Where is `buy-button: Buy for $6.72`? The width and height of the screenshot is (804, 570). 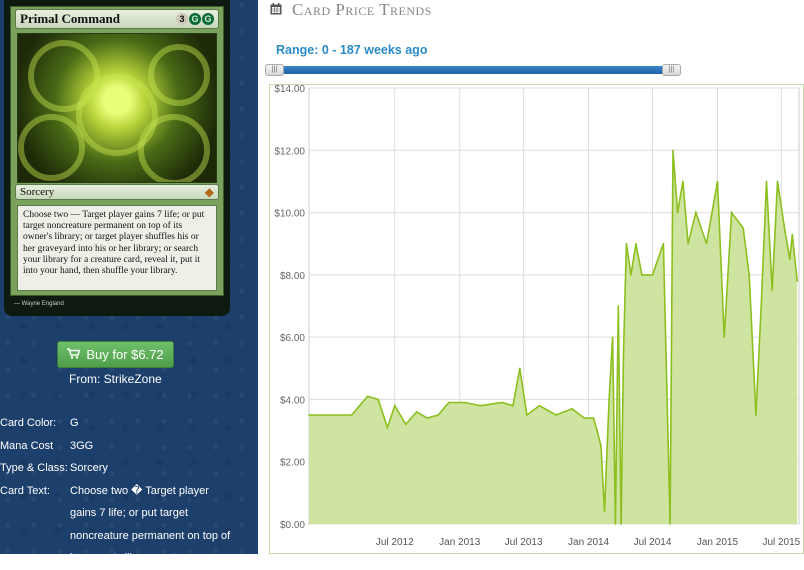
buy-button: Buy for $6.72 is located at coordinates (115, 354).